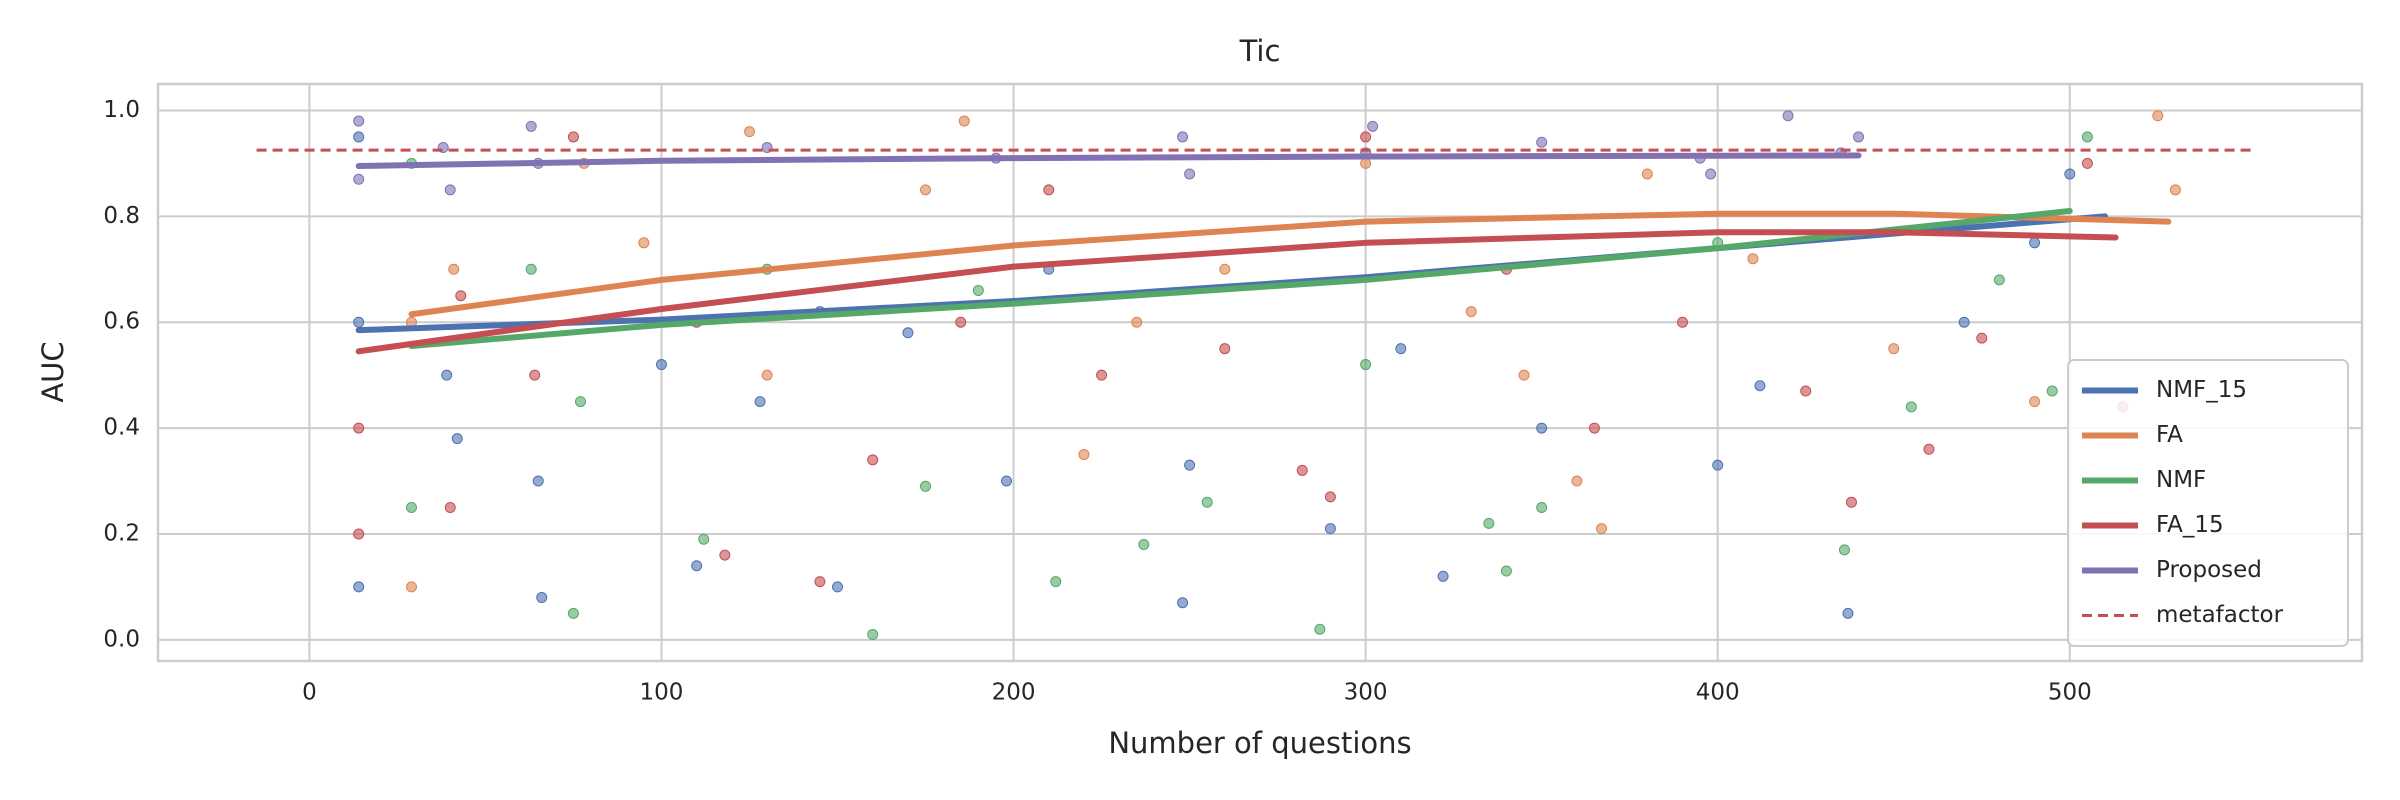  What do you see at coordinates (121, 216) in the screenshot?
I see `y-tick-label: 0.8` at bounding box center [121, 216].